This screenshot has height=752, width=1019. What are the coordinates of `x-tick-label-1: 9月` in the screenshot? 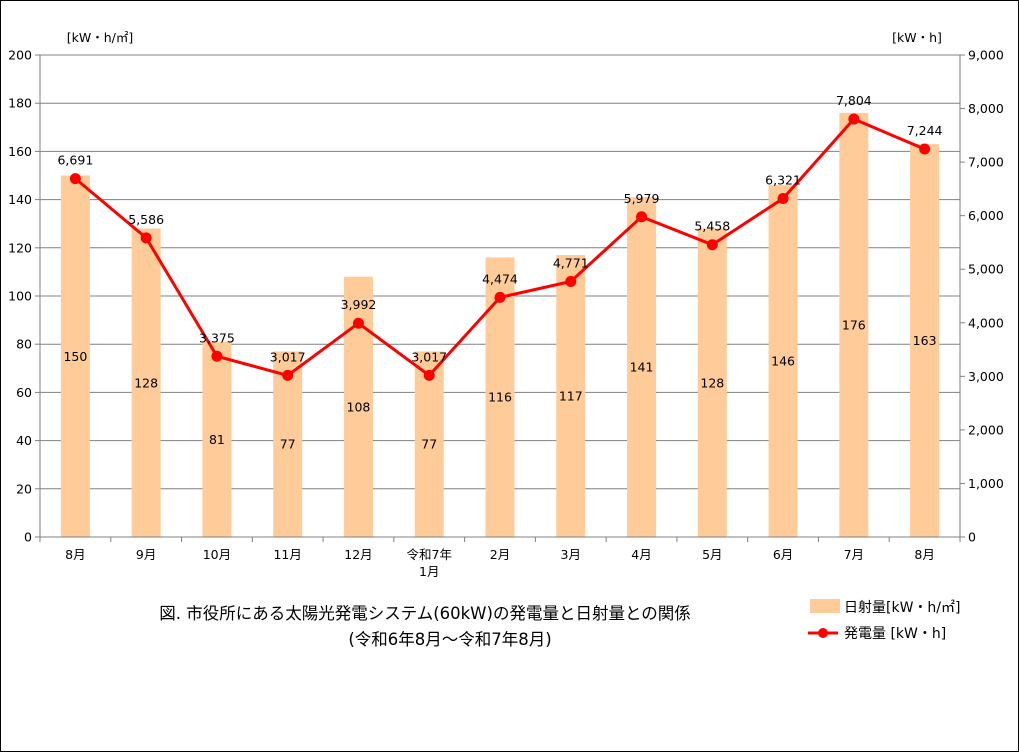 It's located at (146, 554).